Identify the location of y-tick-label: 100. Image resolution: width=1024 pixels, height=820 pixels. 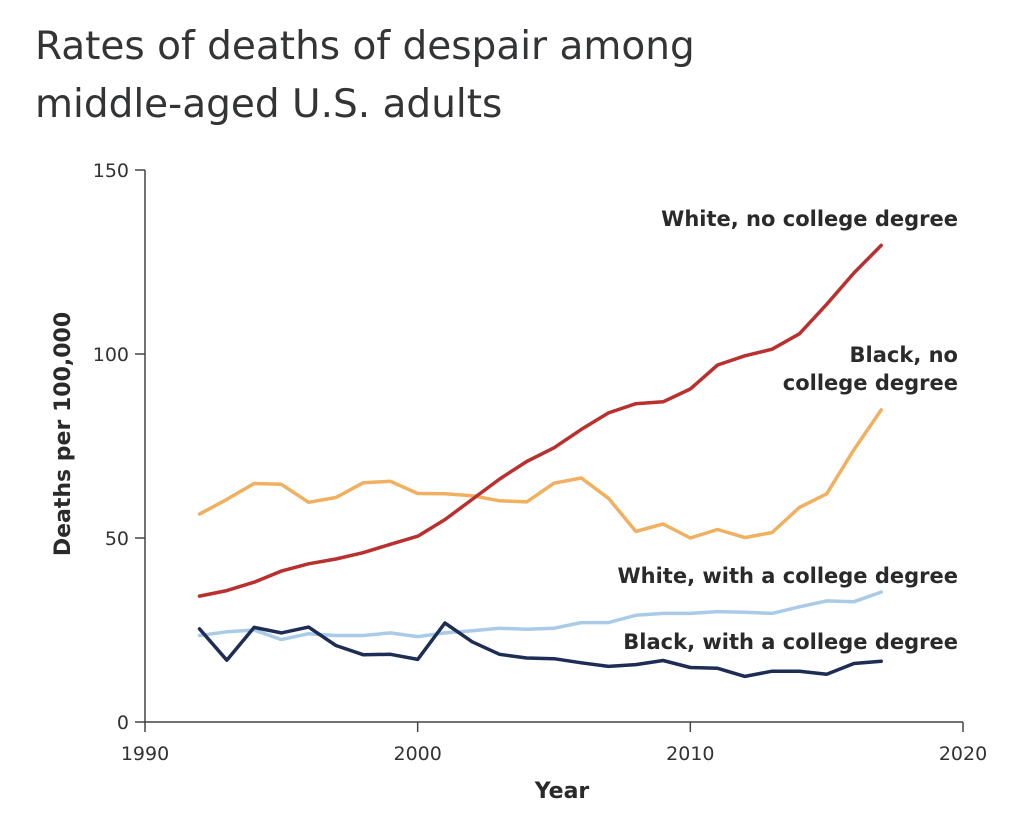
(111, 355).